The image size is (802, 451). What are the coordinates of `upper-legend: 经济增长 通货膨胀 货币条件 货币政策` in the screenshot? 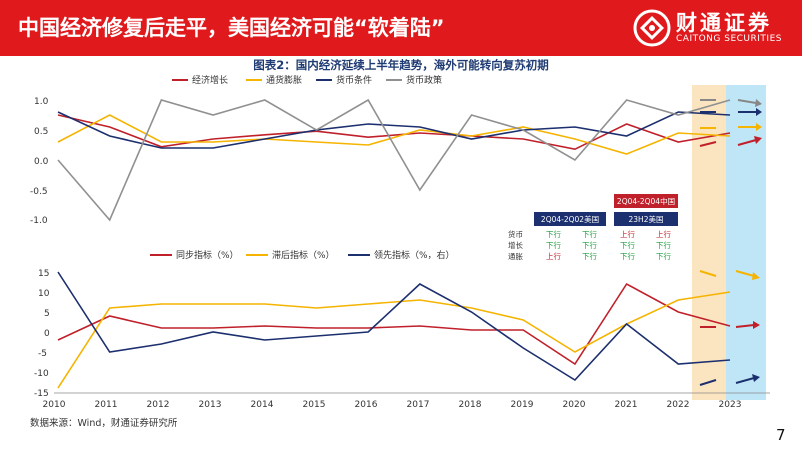 It's located at (307, 80).